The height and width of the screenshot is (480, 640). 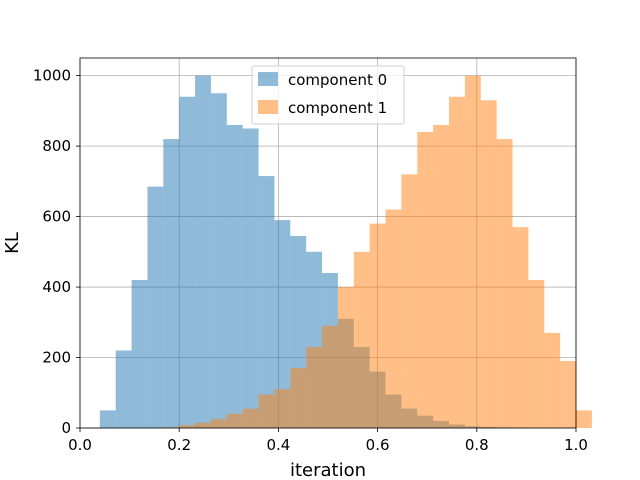 I want to click on y-tick-label: 1000, so click(x=52, y=76).